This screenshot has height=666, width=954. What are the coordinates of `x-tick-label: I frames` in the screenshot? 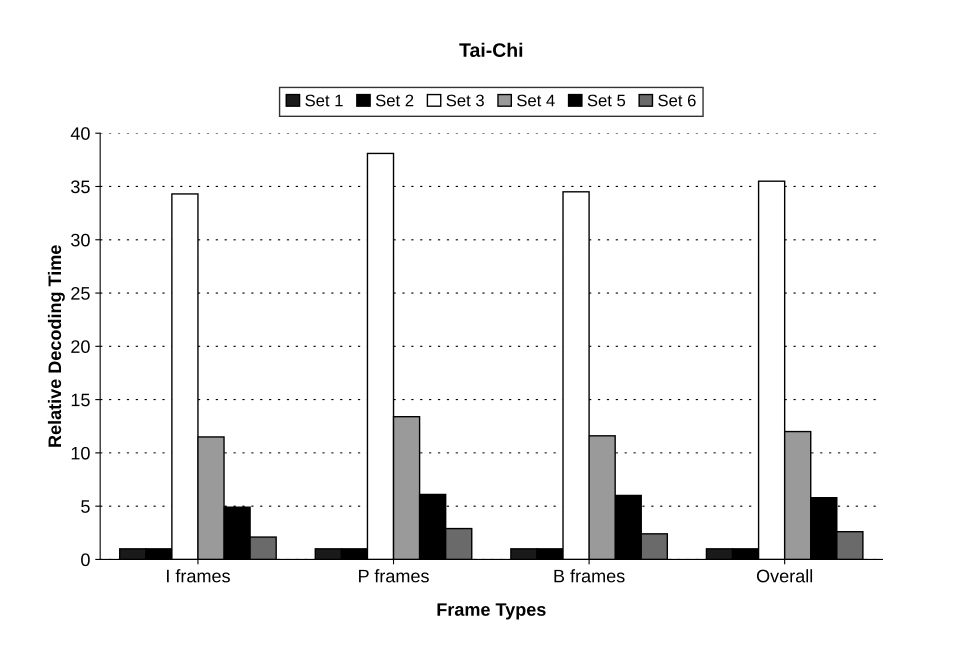 It's located at (198, 575).